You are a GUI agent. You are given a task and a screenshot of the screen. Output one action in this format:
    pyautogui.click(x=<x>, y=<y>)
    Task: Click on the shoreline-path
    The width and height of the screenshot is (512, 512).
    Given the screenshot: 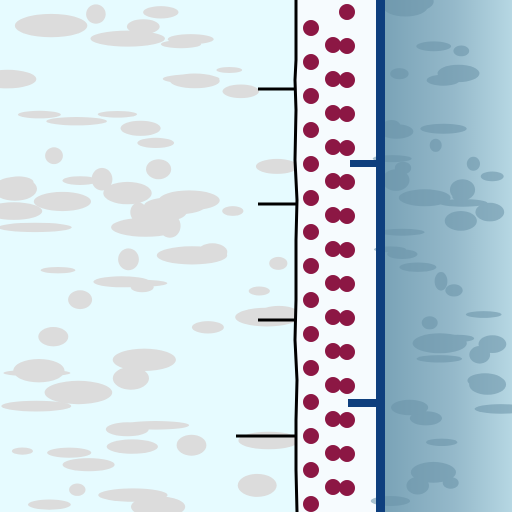 What is the action you would take?
    pyautogui.click(x=380, y=256)
    